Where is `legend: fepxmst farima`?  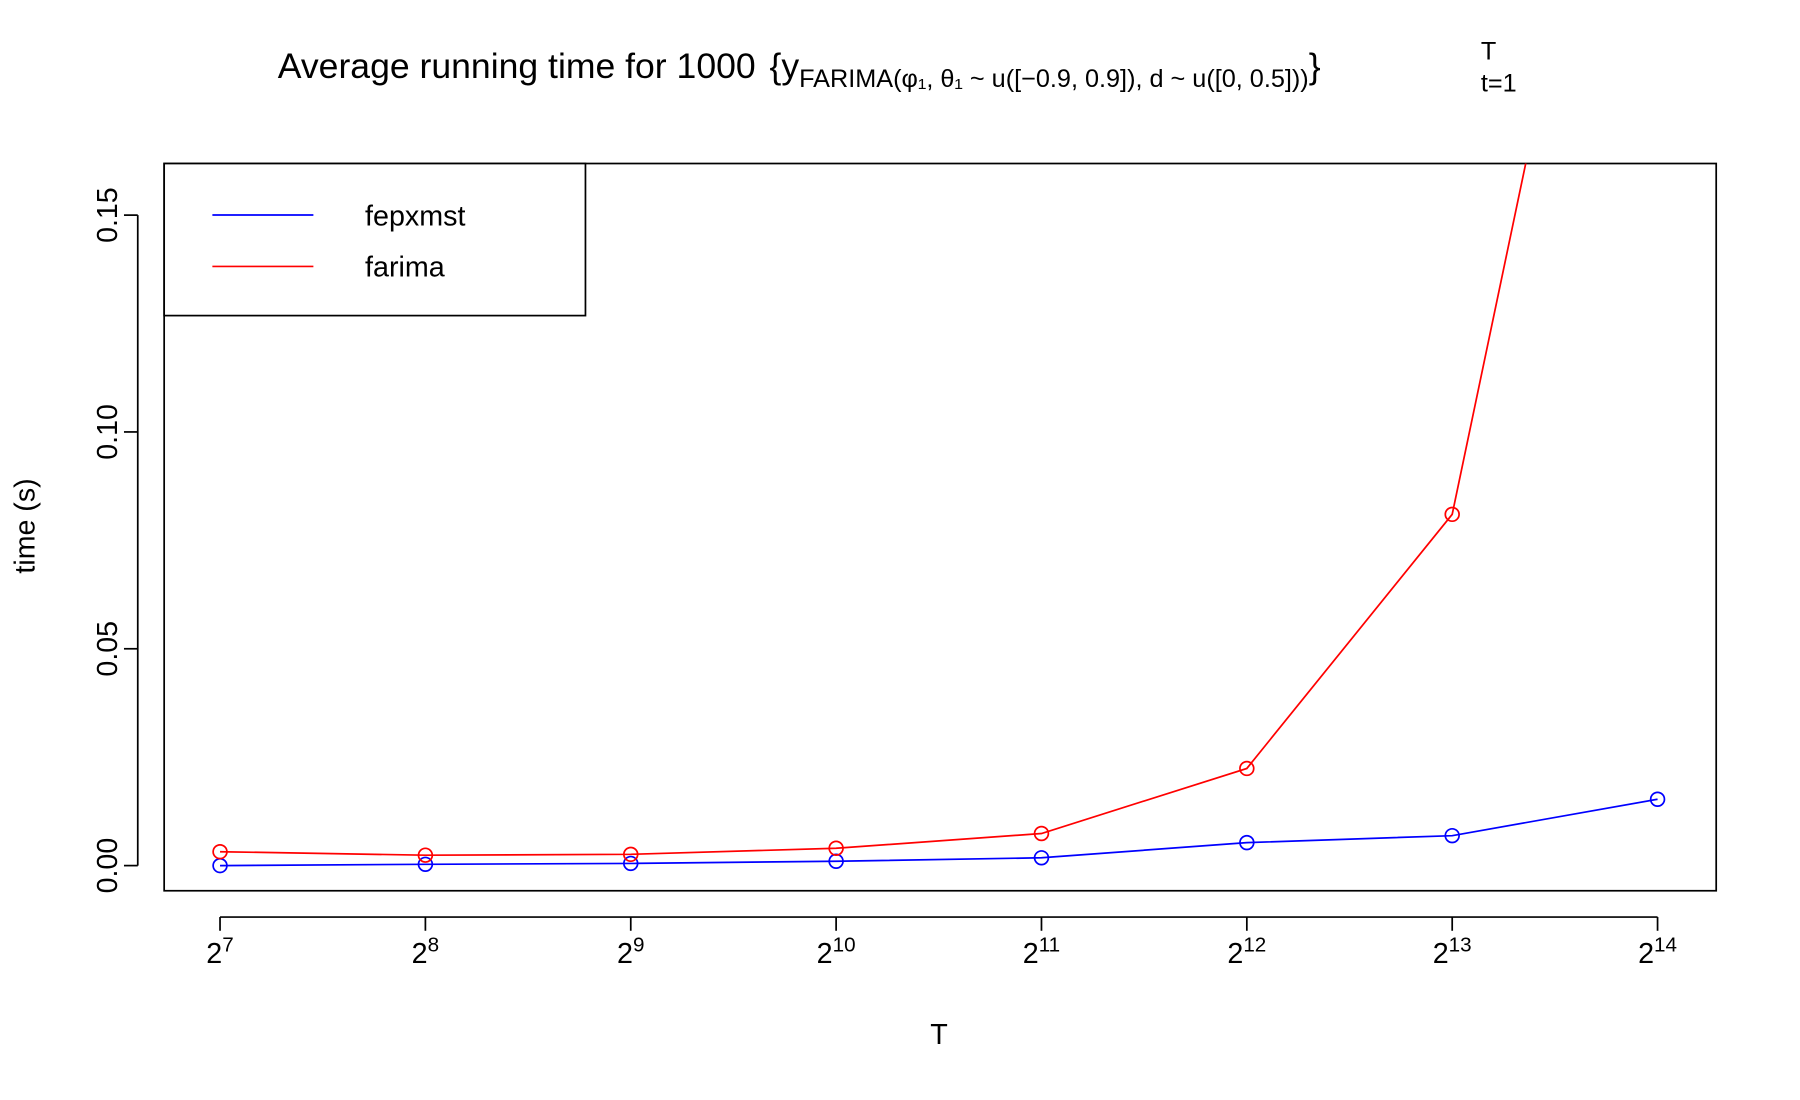
legend: fepxmst farima is located at coordinates (375, 239).